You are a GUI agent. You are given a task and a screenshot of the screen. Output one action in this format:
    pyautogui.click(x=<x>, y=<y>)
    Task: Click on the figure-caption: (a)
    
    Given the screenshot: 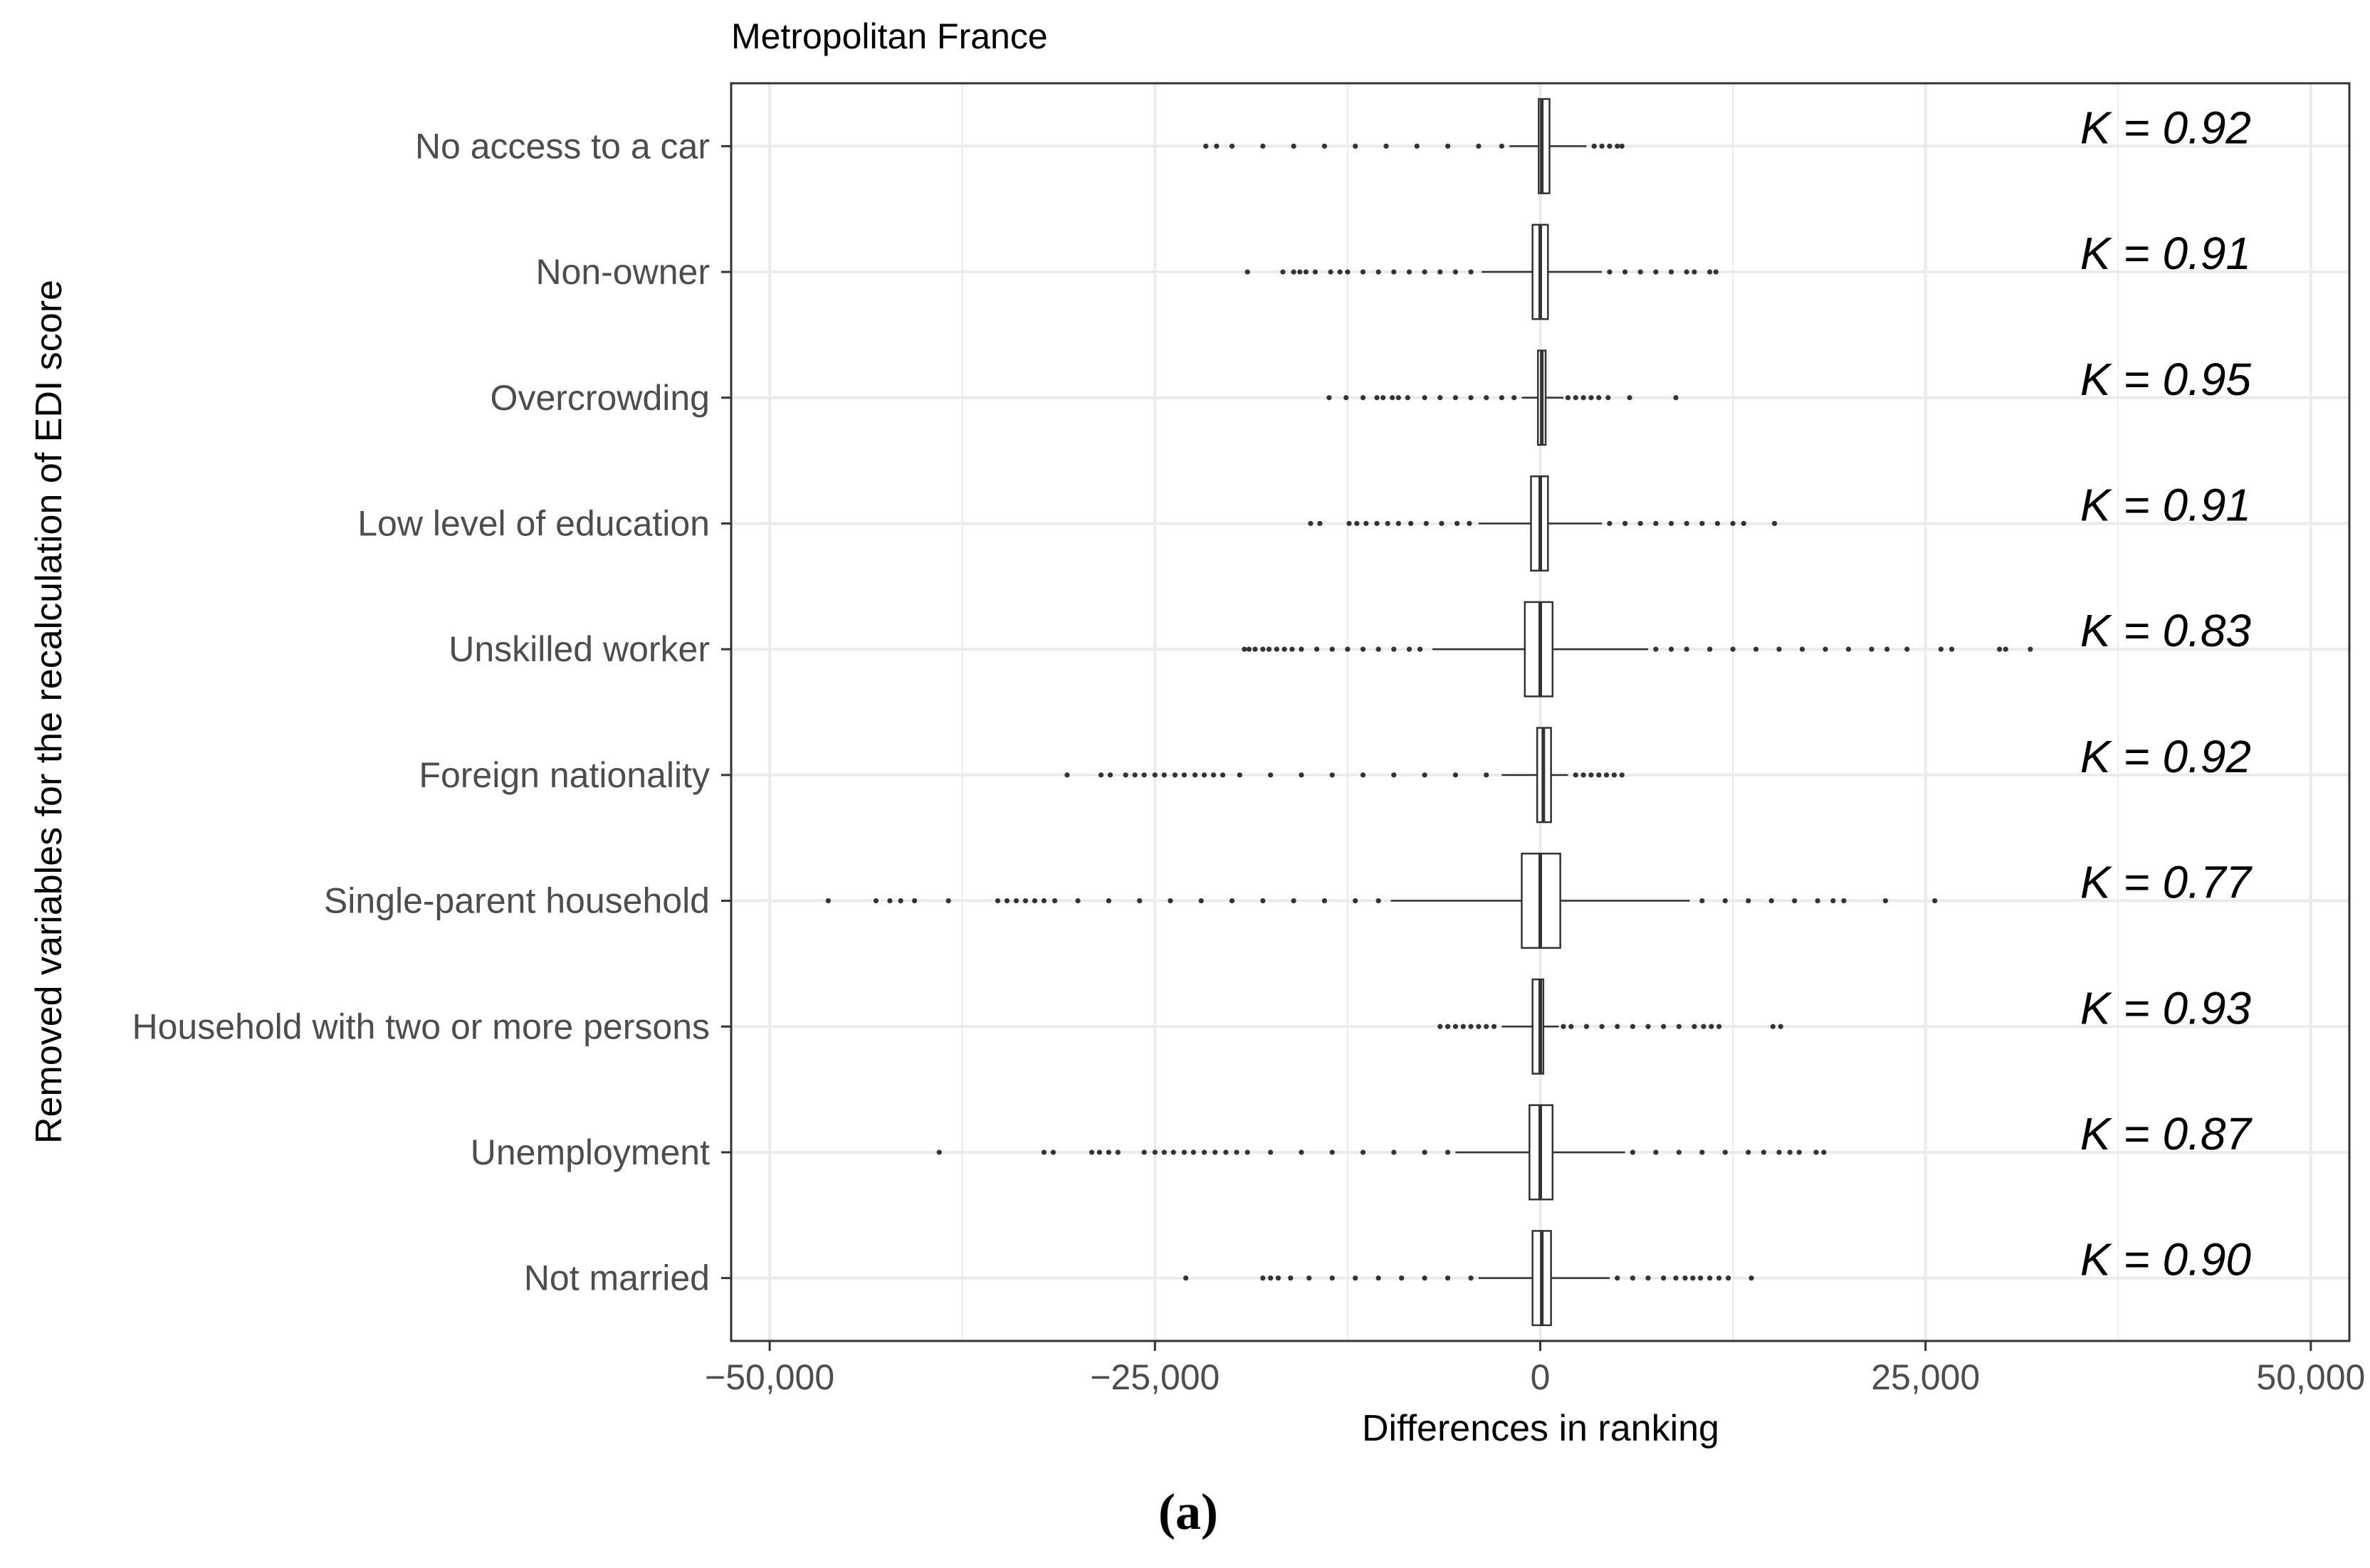 What is the action you would take?
    pyautogui.click(x=1188, y=1511)
    